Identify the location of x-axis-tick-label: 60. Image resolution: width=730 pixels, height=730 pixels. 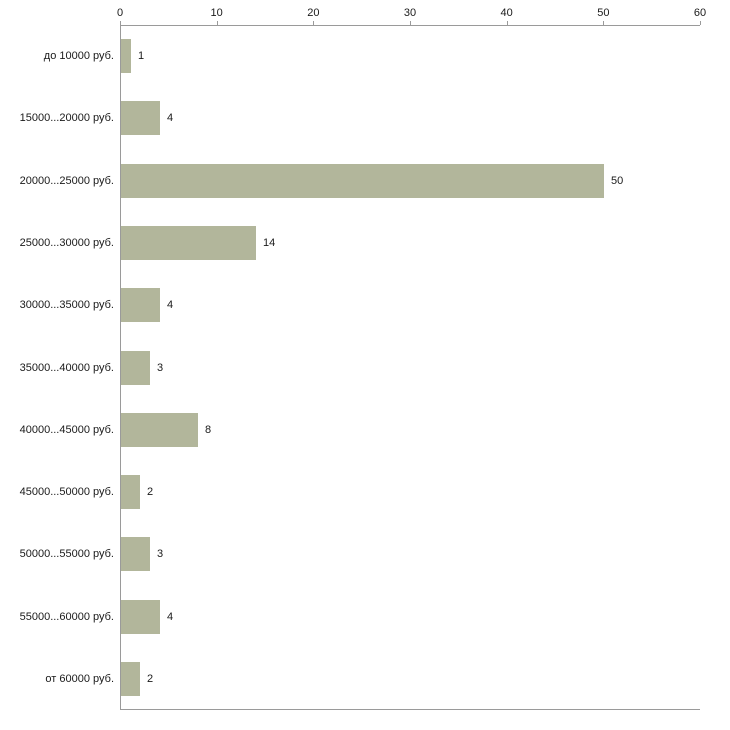
(700, 13).